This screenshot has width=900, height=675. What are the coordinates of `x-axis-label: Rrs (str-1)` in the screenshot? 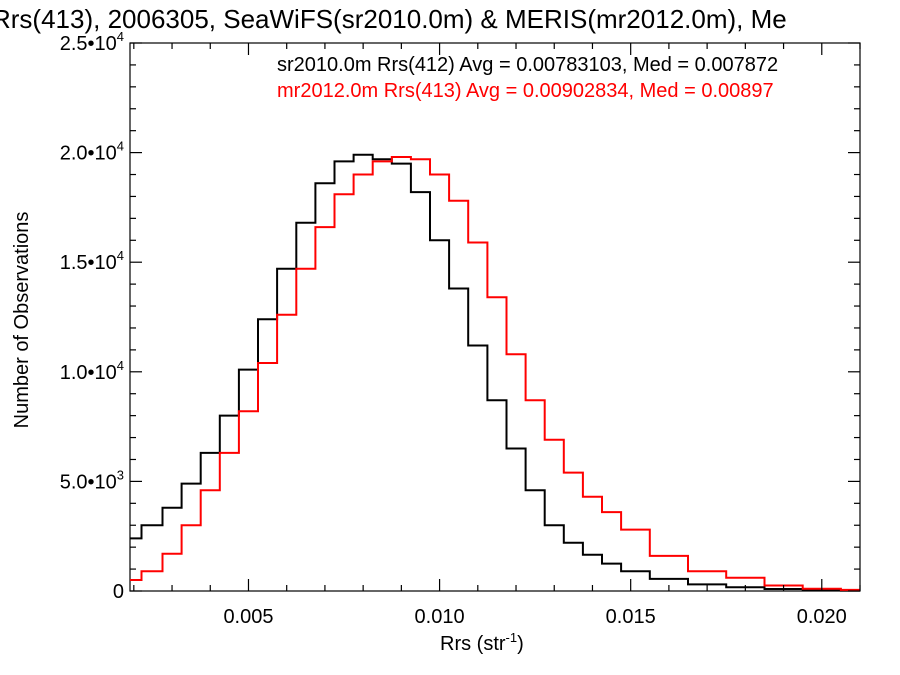 It's located at (482, 642).